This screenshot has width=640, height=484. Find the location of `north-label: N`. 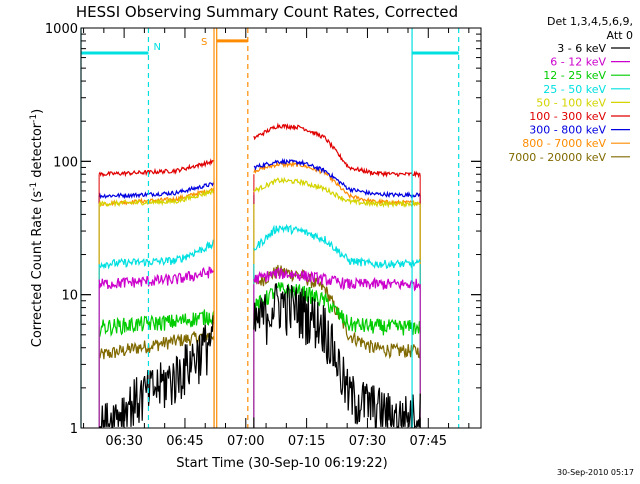

north-label: N is located at coordinates (156, 47).